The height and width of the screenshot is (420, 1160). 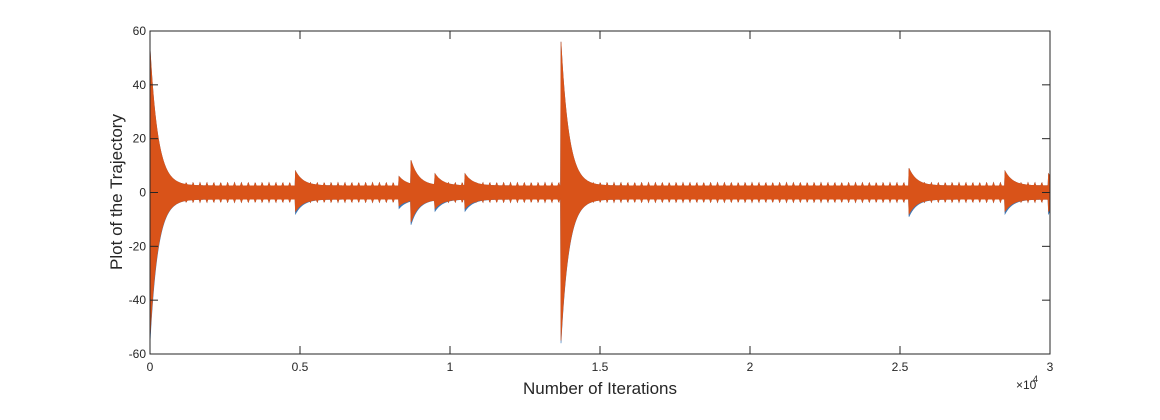 What do you see at coordinates (1026, 385) in the screenshot?
I see `x-exponent-label: ×10` at bounding box center [1026, 385].